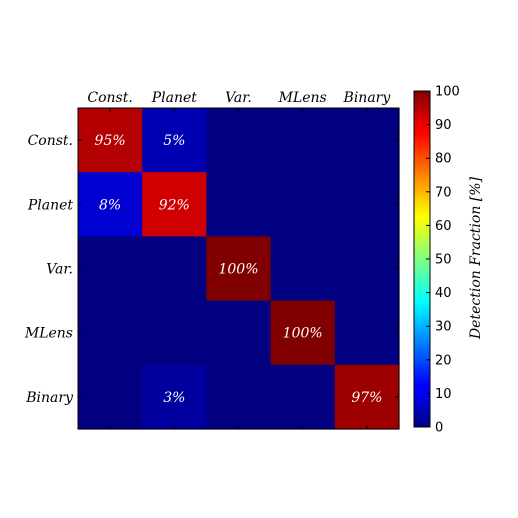 This screenshot has width=518, height=518. Describe the element at coordinates (476, 258) in the screenshot. I see `colorbar-label: Detection Fraction [%]` at that location.